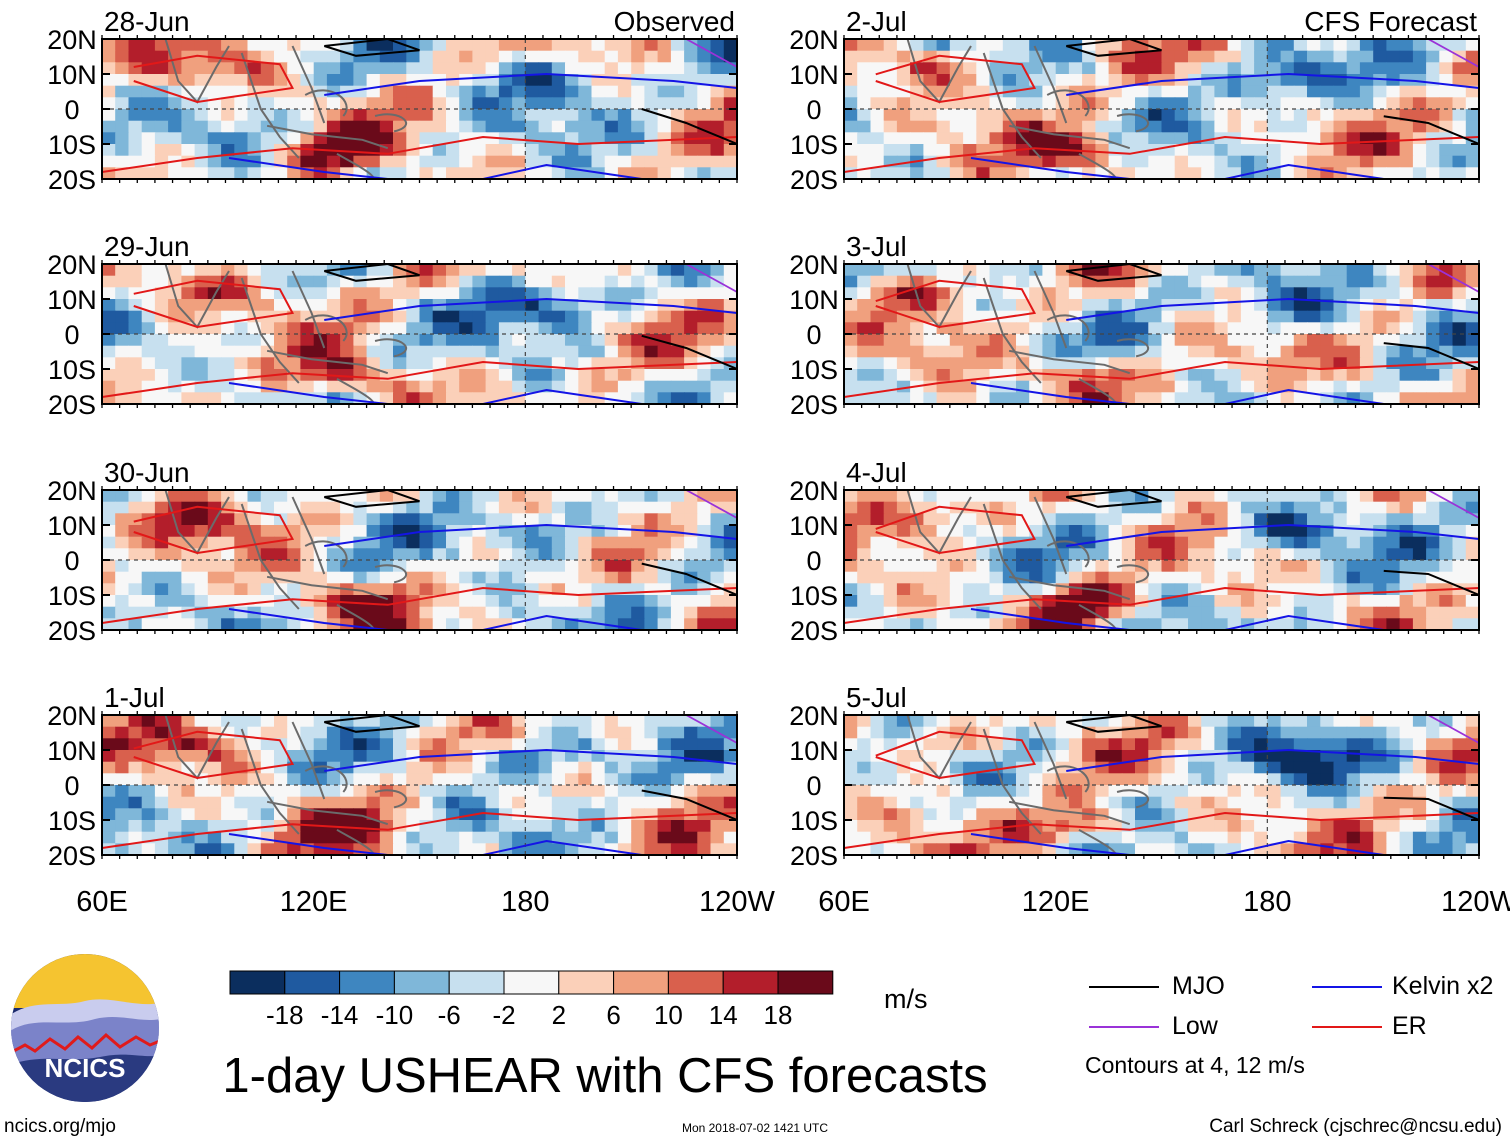 This screenshot has width=1510, height=1142. I want to click on panel-date-label: 4-Jul, so click(876, 472).